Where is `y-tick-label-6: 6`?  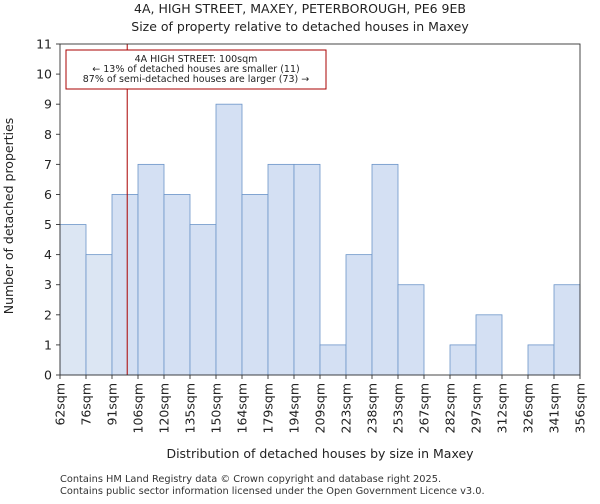
y-tick-label-6: 6 is located at coordinates (48, 194).